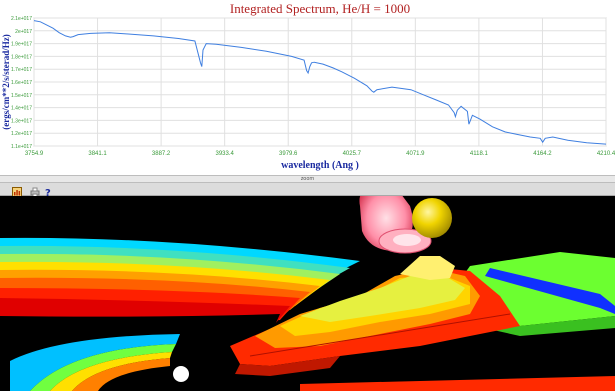  I want to click on x-tick-label: 3933.4, so click(224, 154).